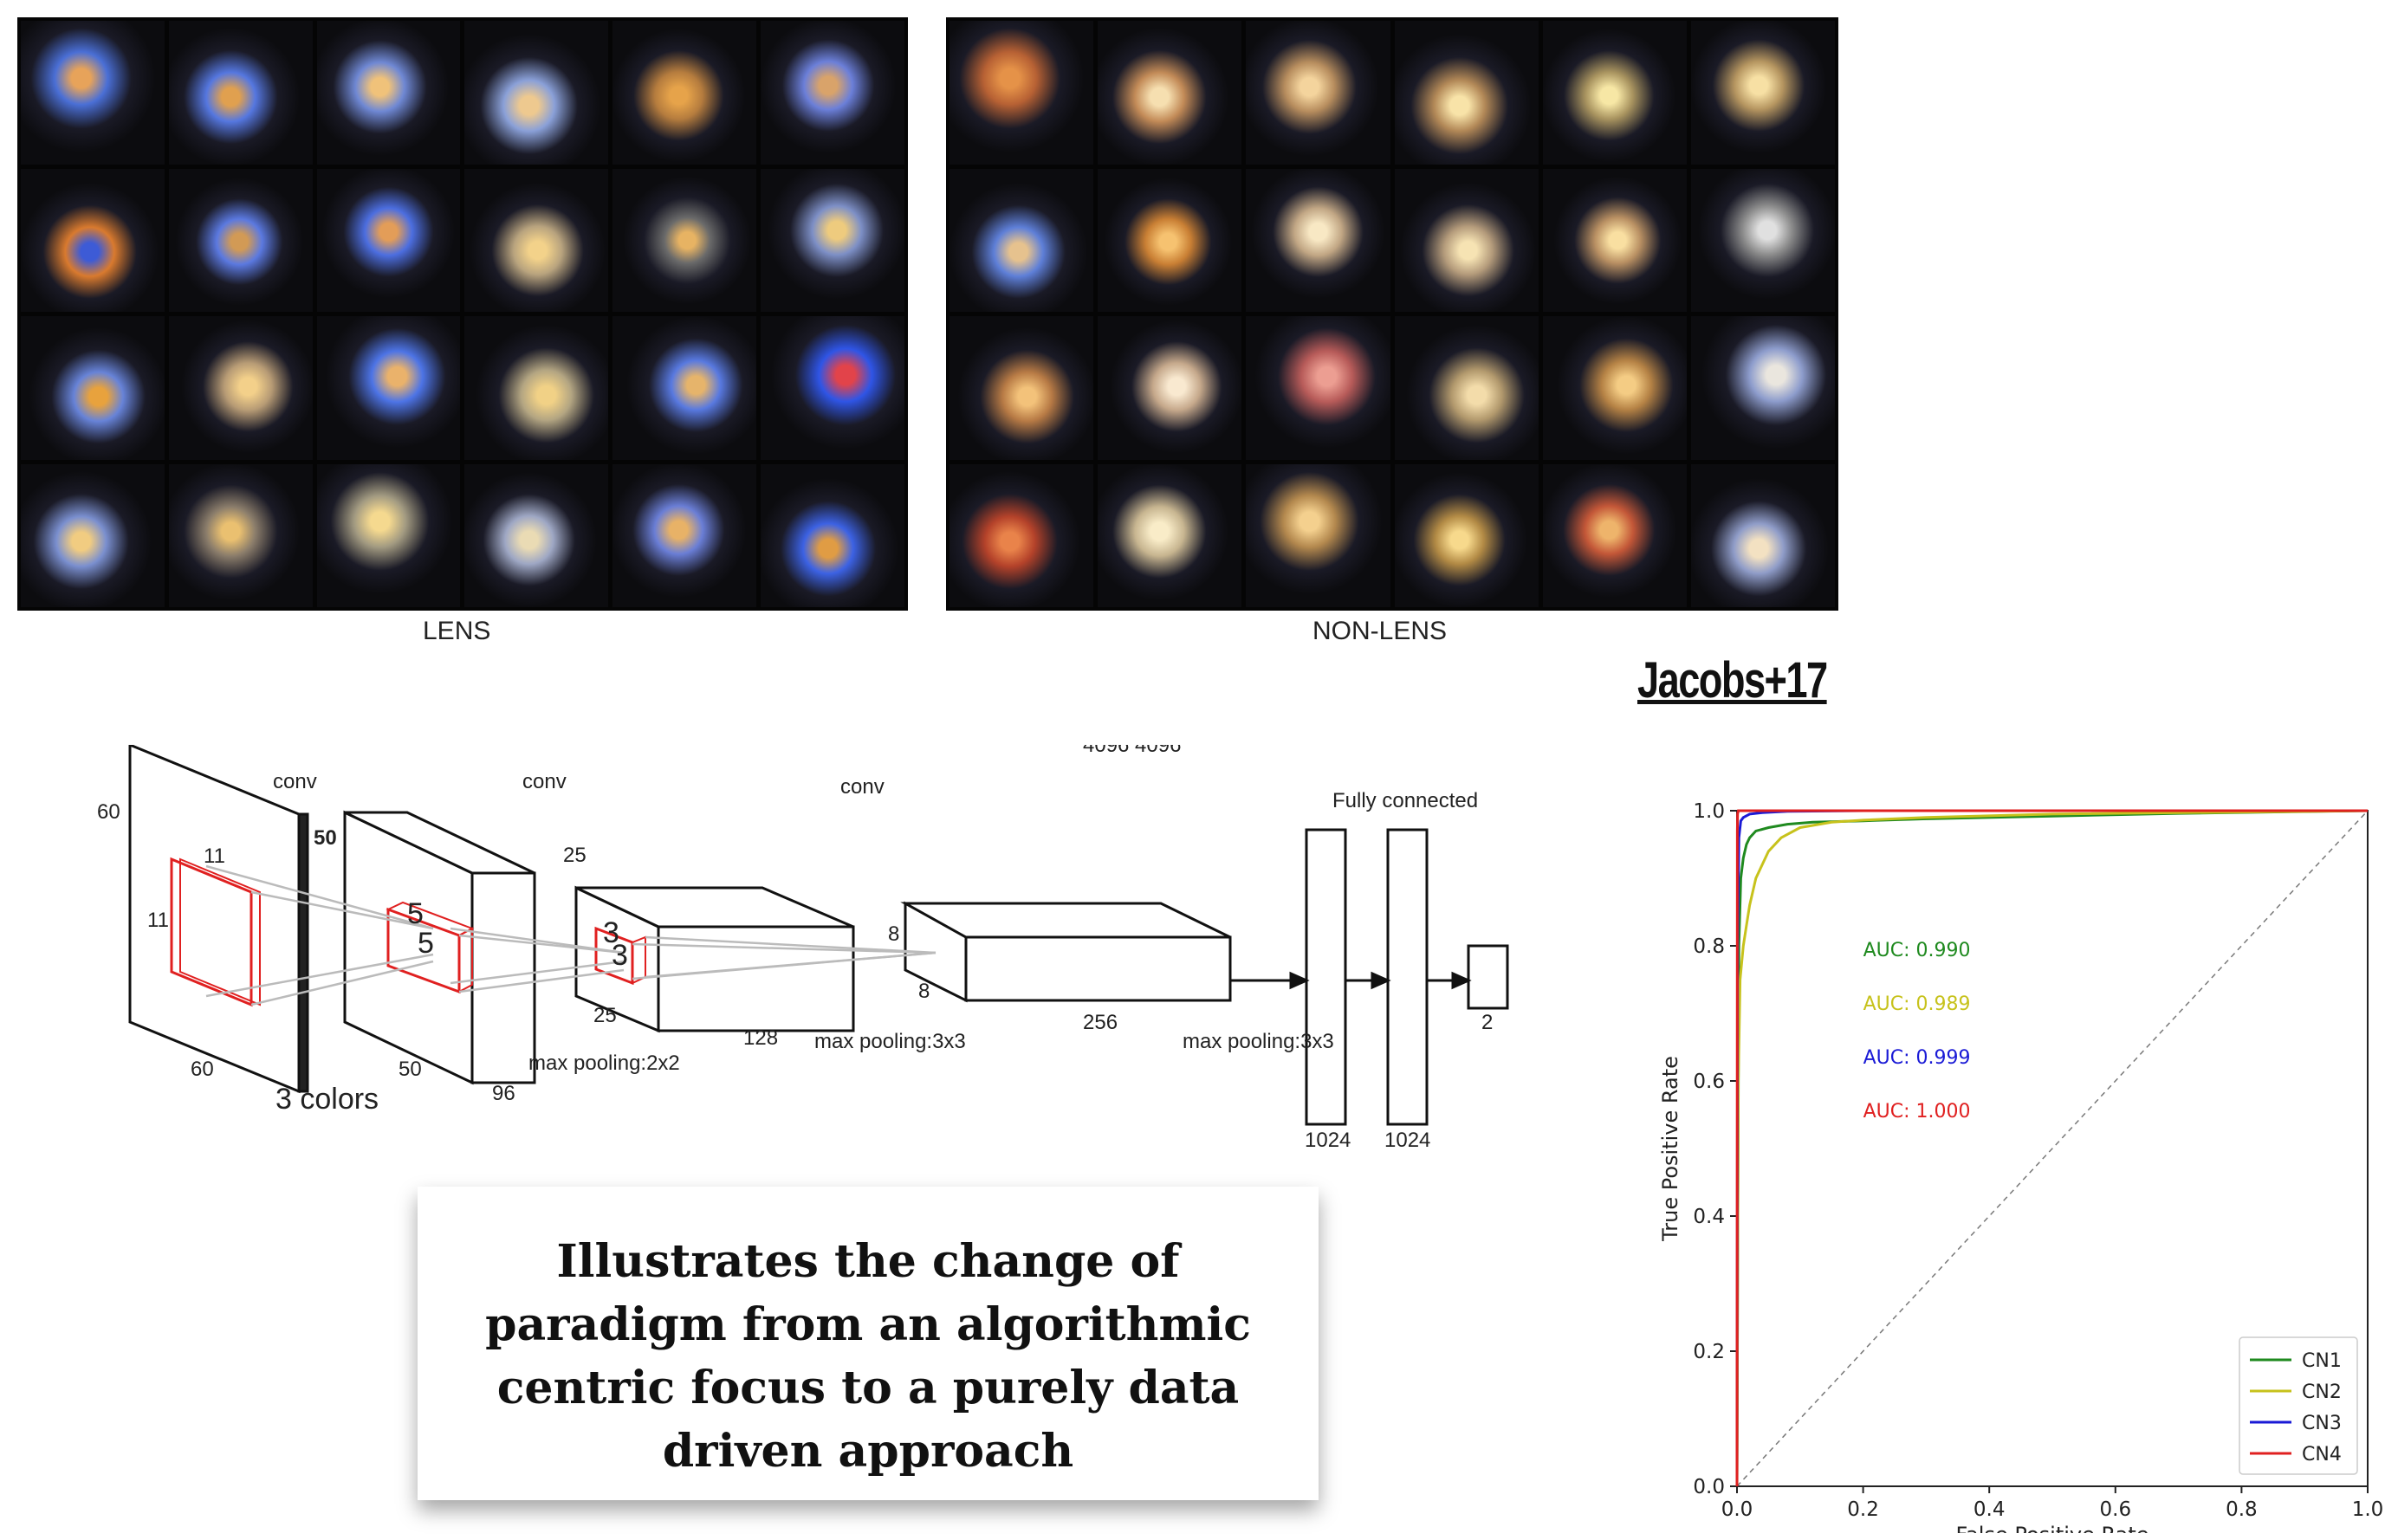  What do you see at coordinates (1670, 1149) in the screenshot?
I see `y-axis-label: True Positive Rate` at bounding box center [1670, 1149].